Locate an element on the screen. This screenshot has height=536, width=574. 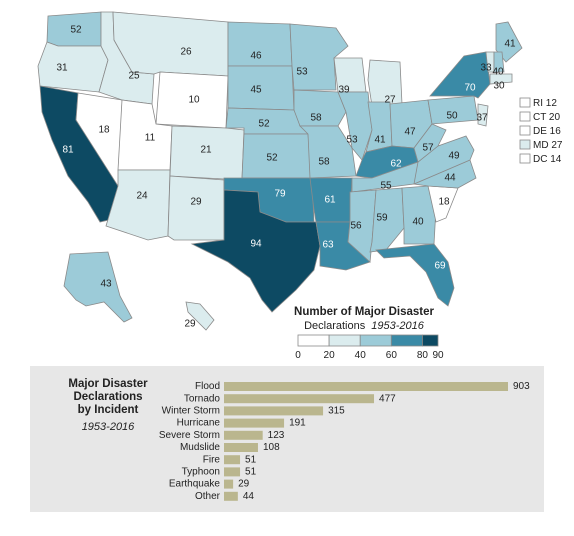
legend-tick-80: 80 is located at coordinates (423, 355).